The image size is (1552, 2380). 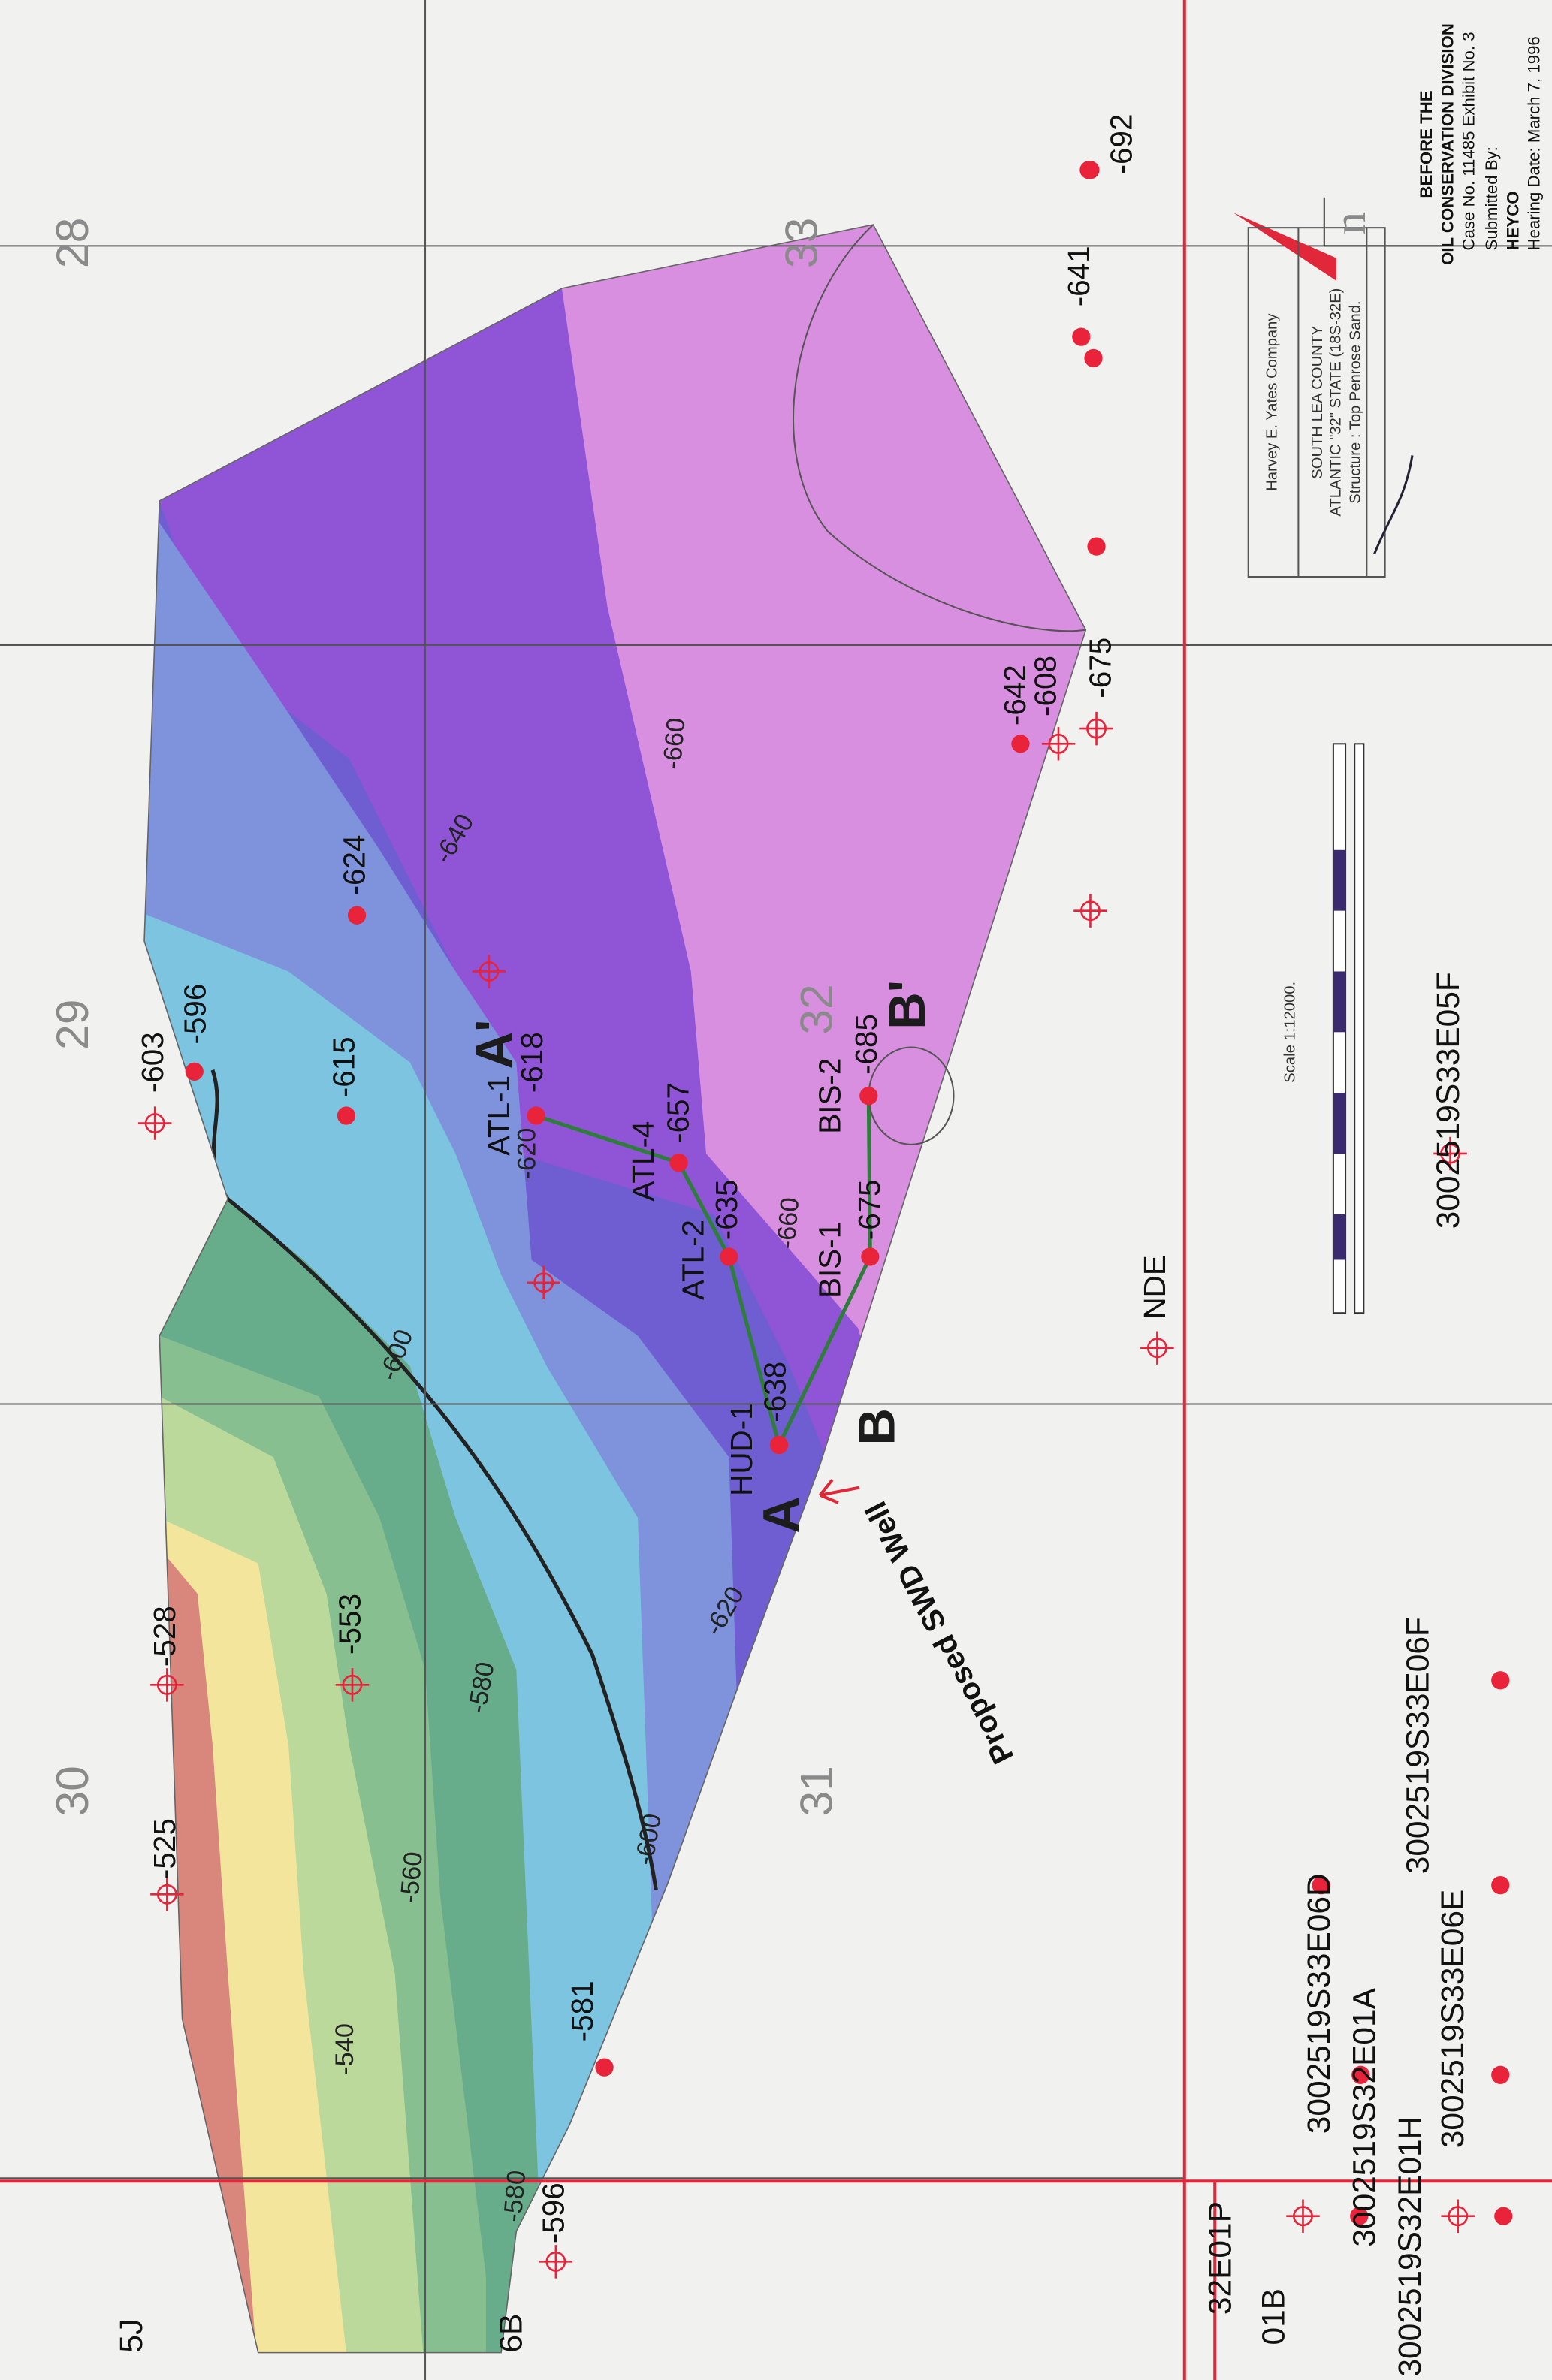 I want to click on well-value: -608, so click(x=1045, y=686).